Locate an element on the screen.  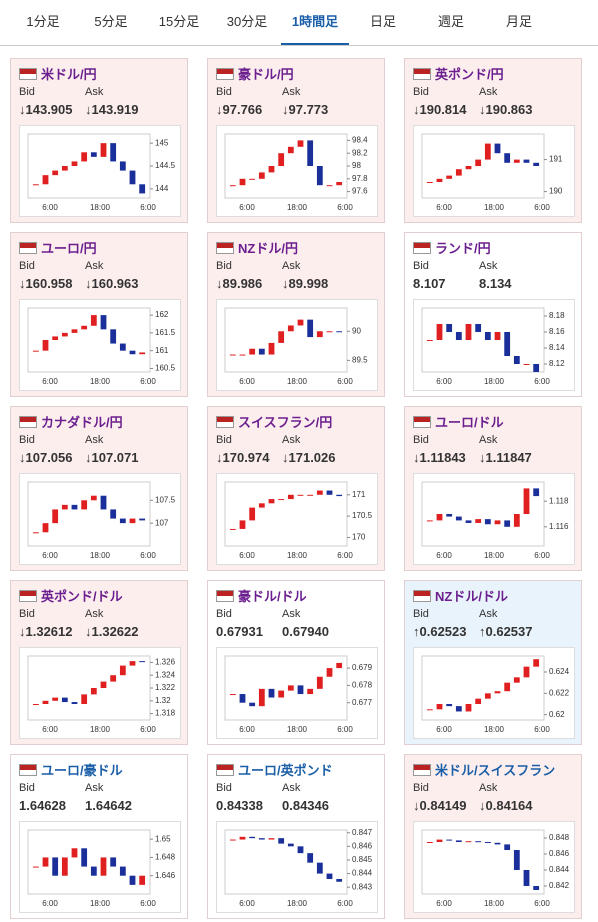
ask-label: Ask is located at coordinates (291, 440).